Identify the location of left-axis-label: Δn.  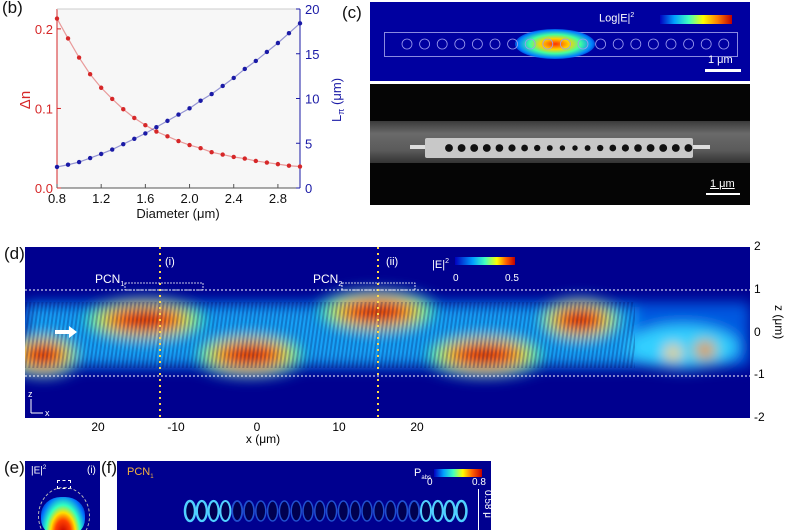
(25, 100).